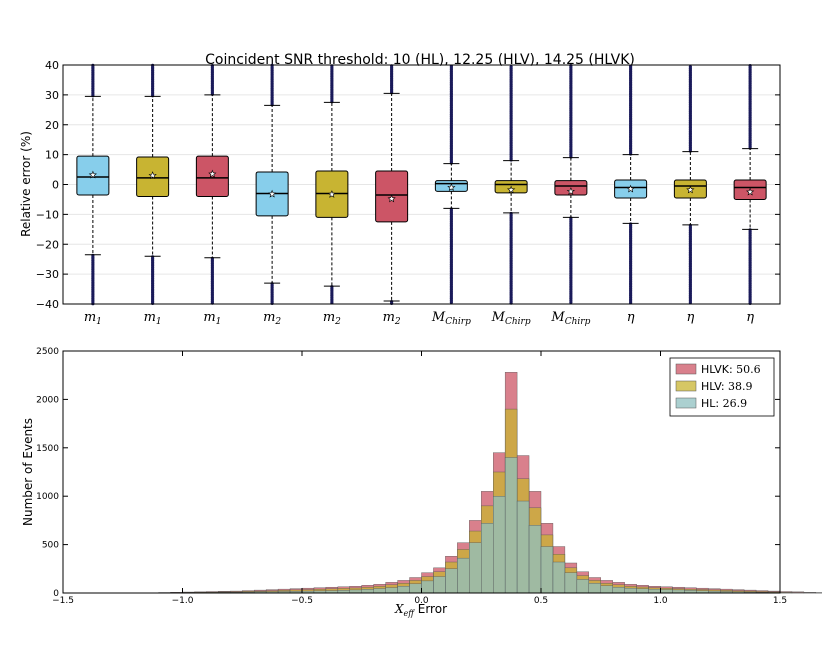  What do you see at coordinates (47, 214) in the screenshot?
I see `y-tick-label: −10` at bounding box center [47, 214].